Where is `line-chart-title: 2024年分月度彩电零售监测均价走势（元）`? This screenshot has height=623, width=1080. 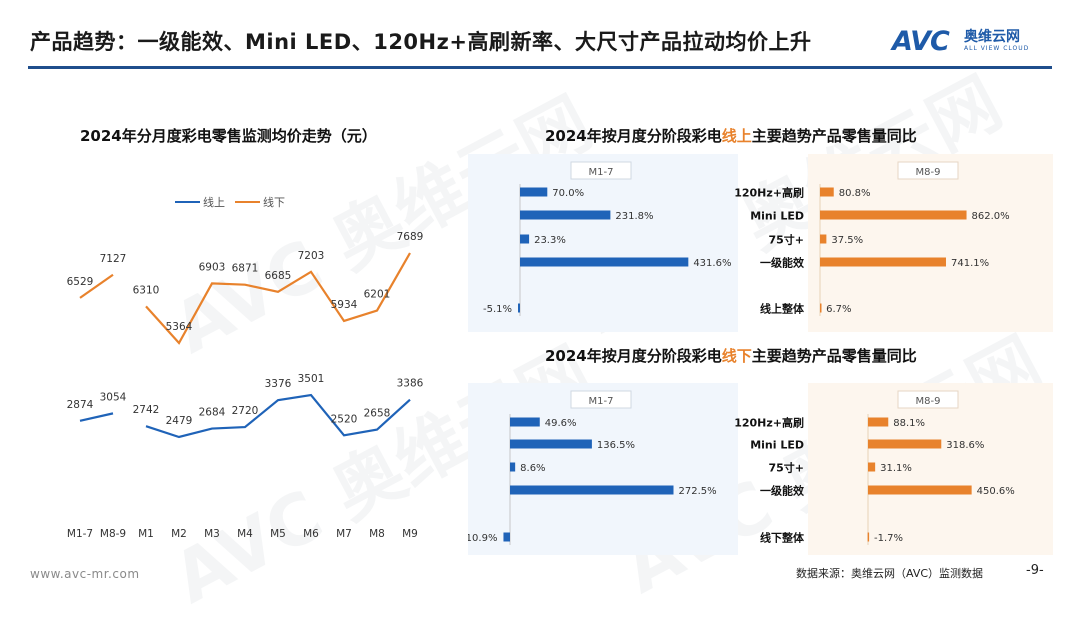
line-chart-title: 2024年分月度彩电零售监测均价走势（元） is located at coordinates (228, 136).